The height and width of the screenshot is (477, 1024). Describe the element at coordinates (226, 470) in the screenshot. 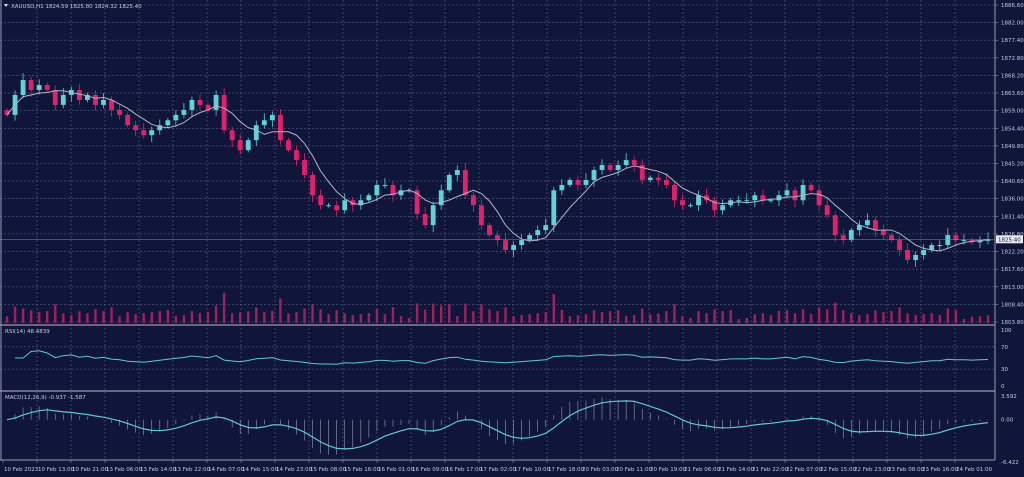

I see `time-label: 14 Feb 07:00` at that location.